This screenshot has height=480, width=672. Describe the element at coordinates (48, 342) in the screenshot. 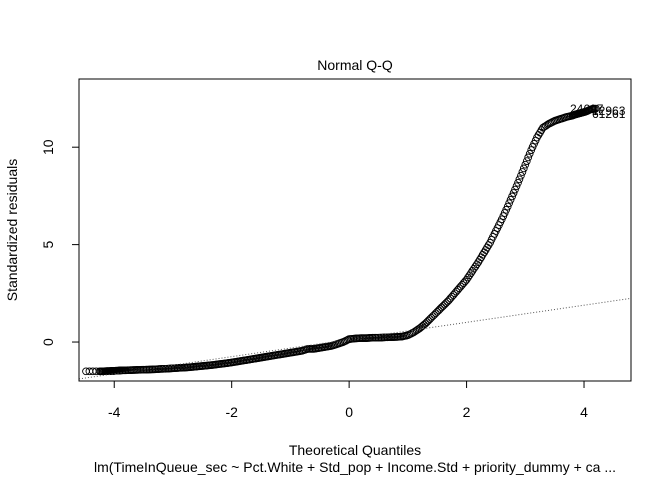

I see `y-tick-label: 0` at that location.